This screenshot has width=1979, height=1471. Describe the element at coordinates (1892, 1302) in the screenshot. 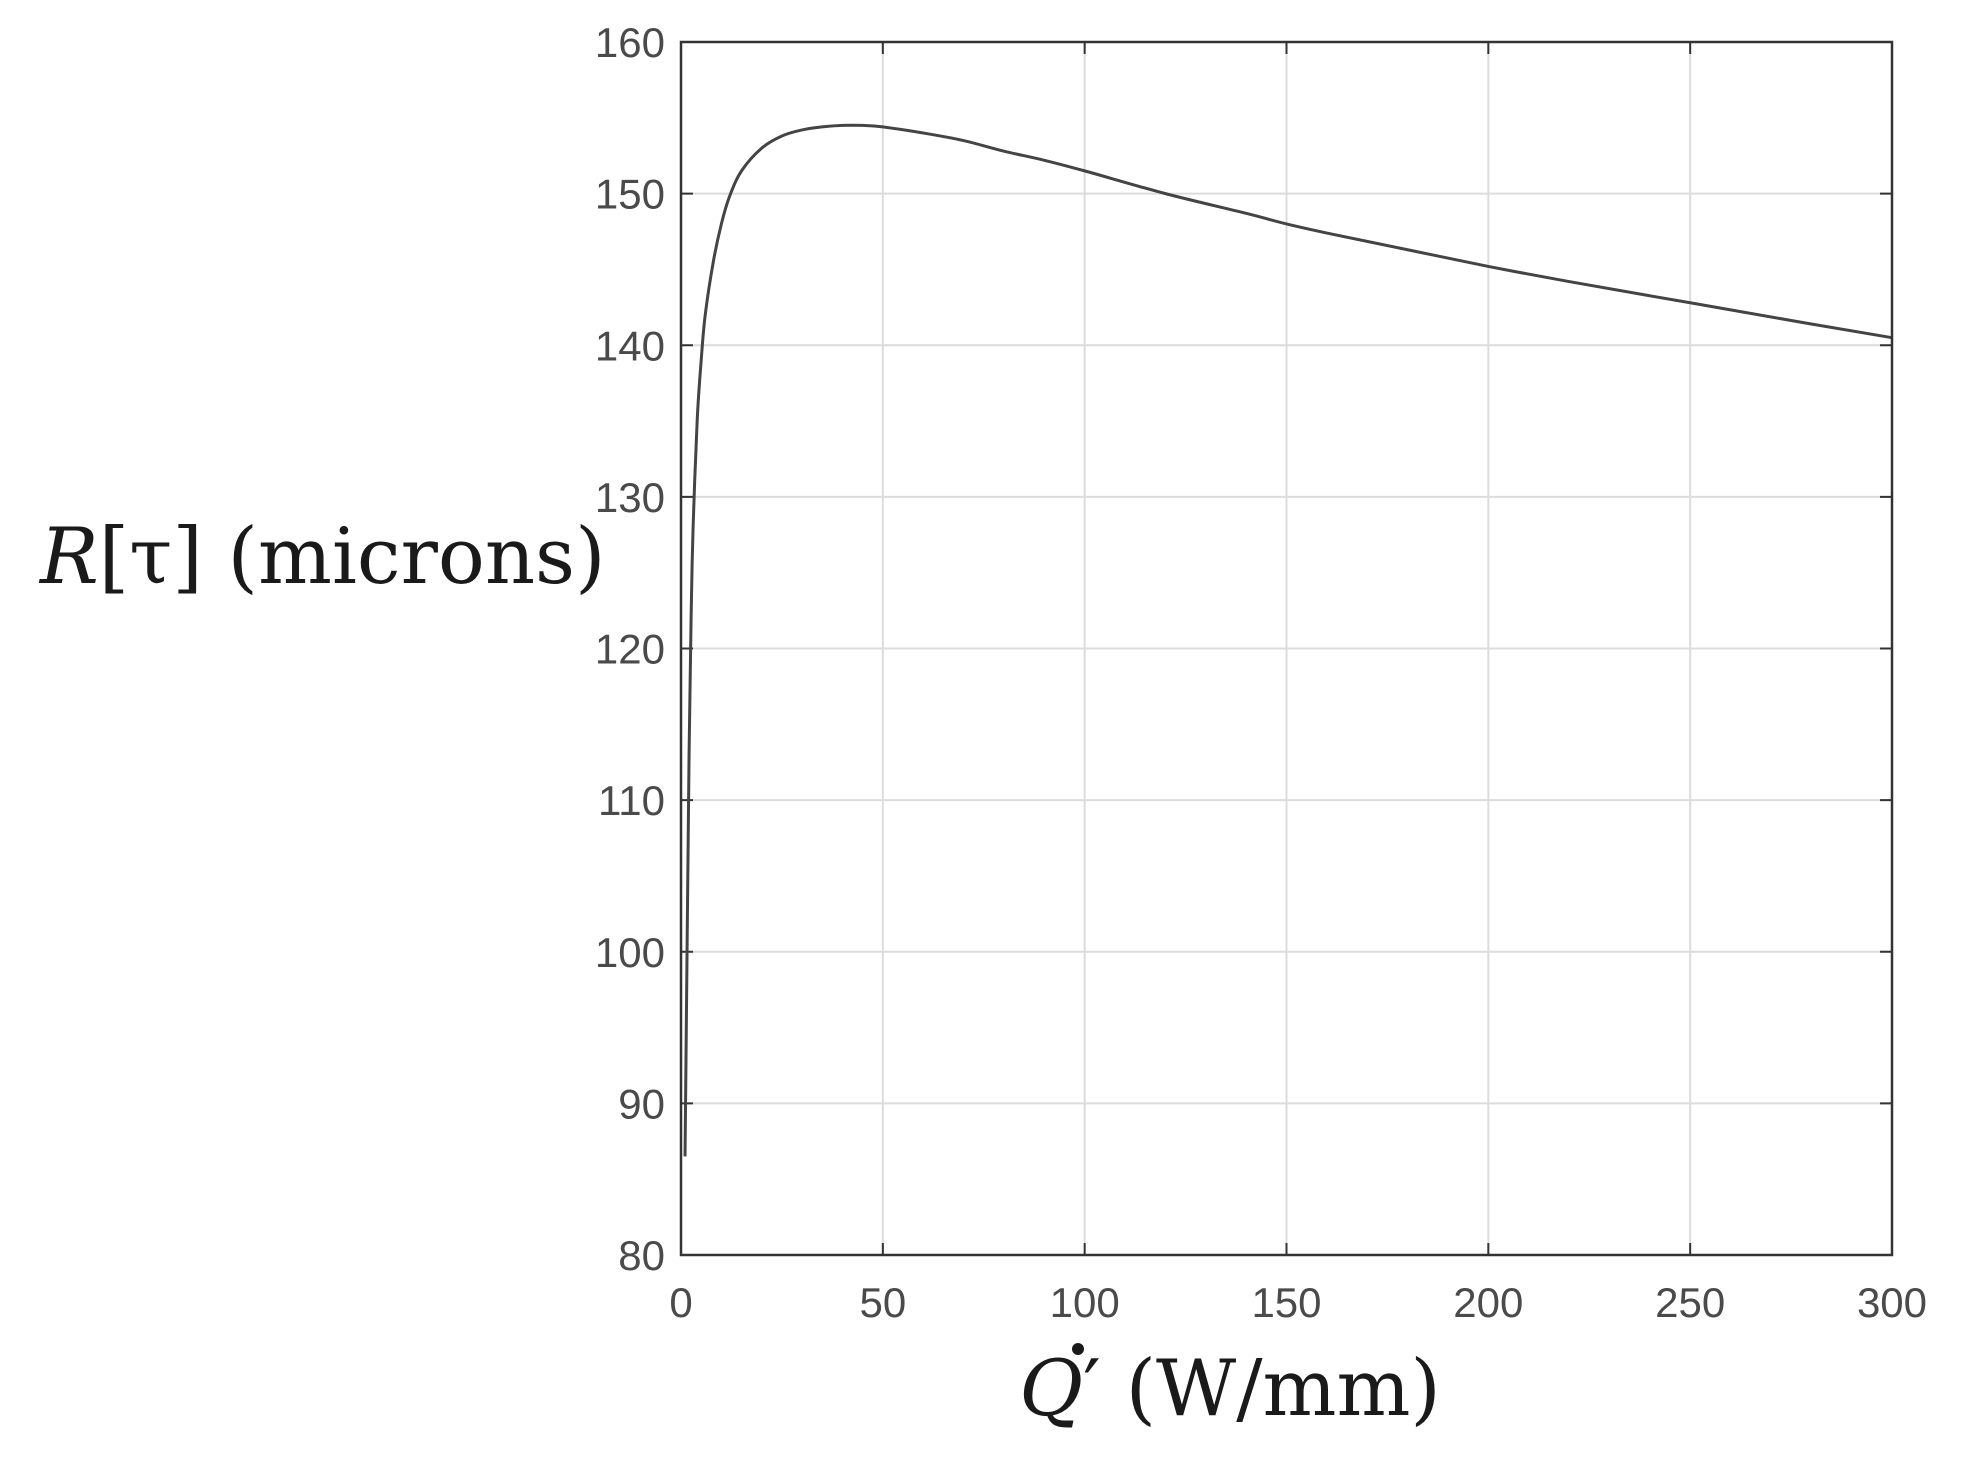

I see `x-tick-label: 300` at that location.